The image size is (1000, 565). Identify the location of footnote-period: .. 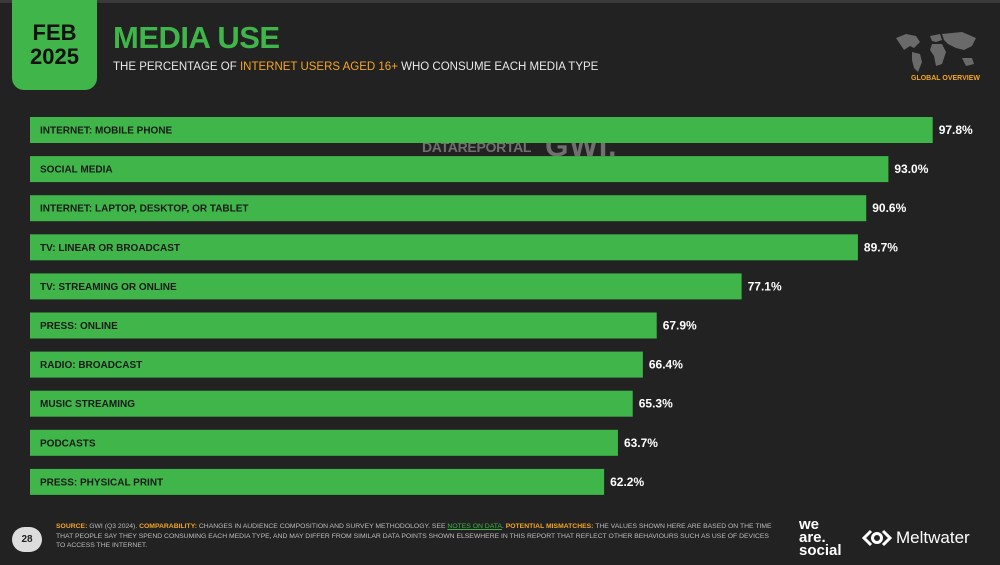
(503, 526).